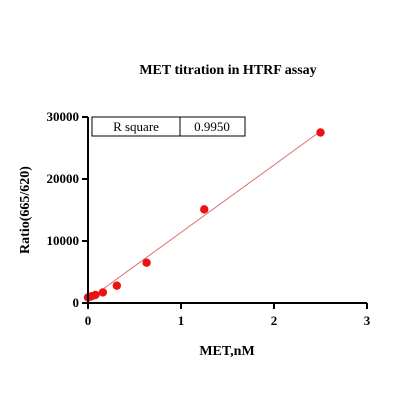  Describe the element at coordinates (226, 351) in the screenshot. I see `x-axis-label: MET,nM` at that location.